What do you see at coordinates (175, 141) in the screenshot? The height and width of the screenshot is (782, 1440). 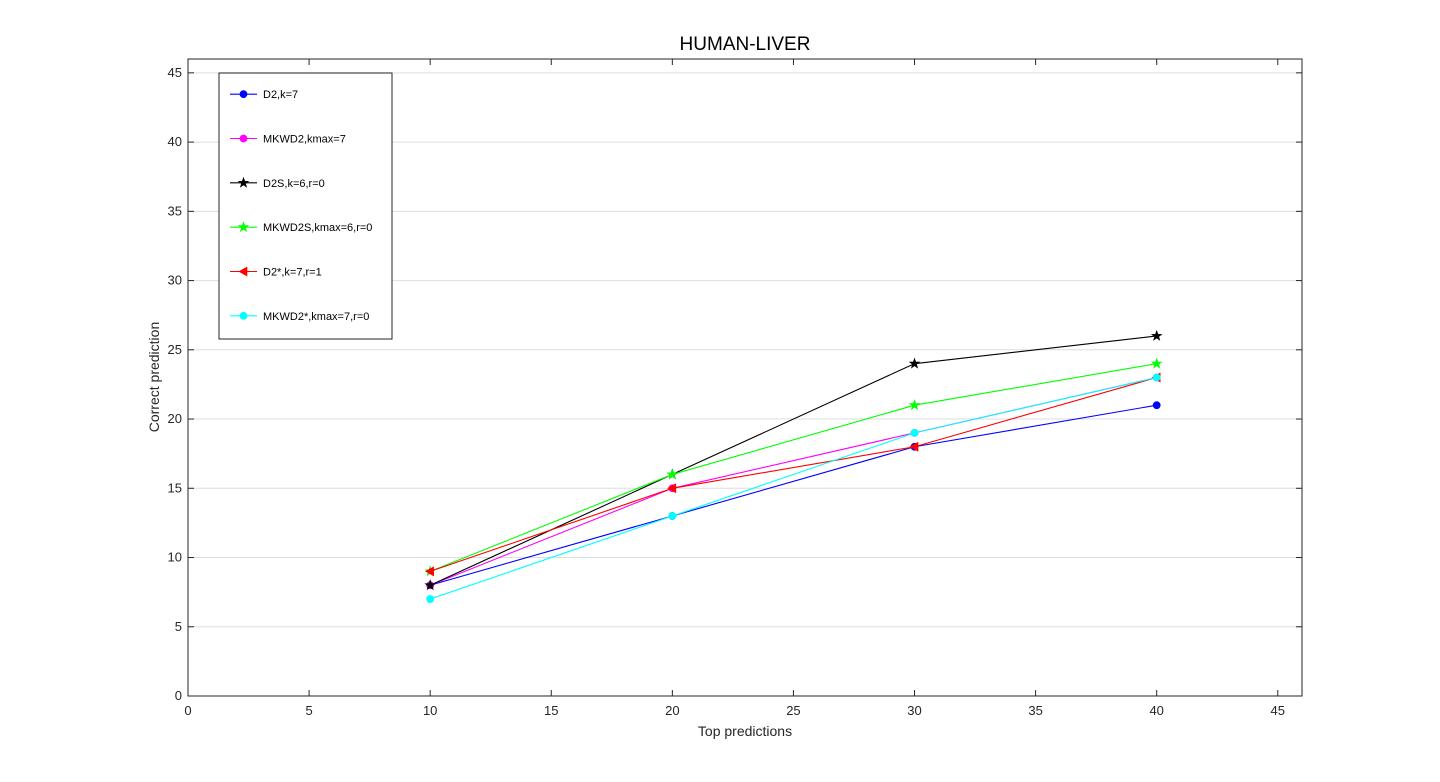 I see `y-tick-label: 40` at bounding box center [175, 141].